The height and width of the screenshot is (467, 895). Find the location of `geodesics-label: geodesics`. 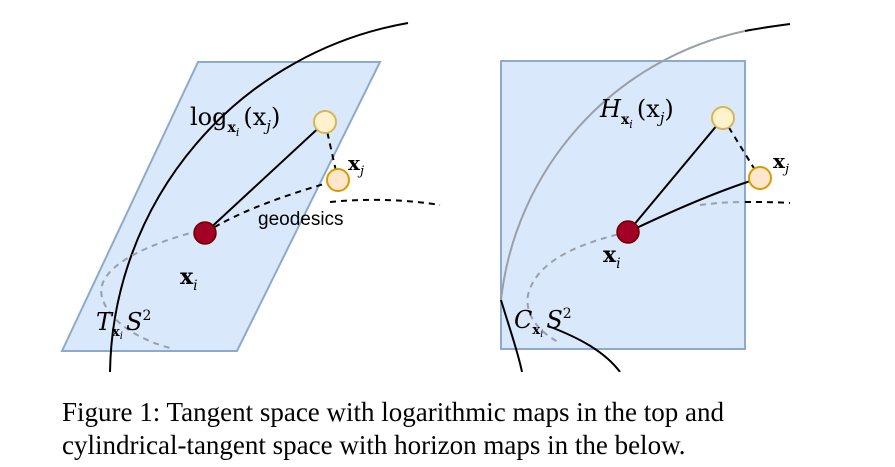

geodesics-label: geodesics is located at coordinates (301, 219).